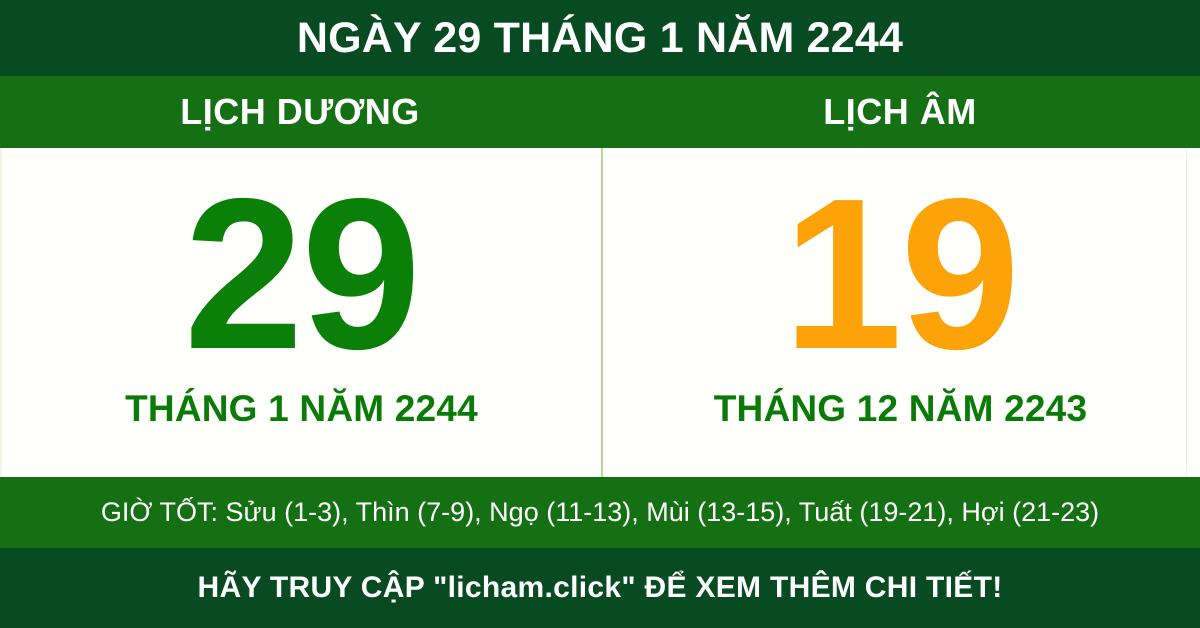 Image resolution: width=1200 pixels, height=628 pixels. I want to click on date-title-band: NGÀY 29 THÁNG 1 NĂM 2244, so click(600, 38).